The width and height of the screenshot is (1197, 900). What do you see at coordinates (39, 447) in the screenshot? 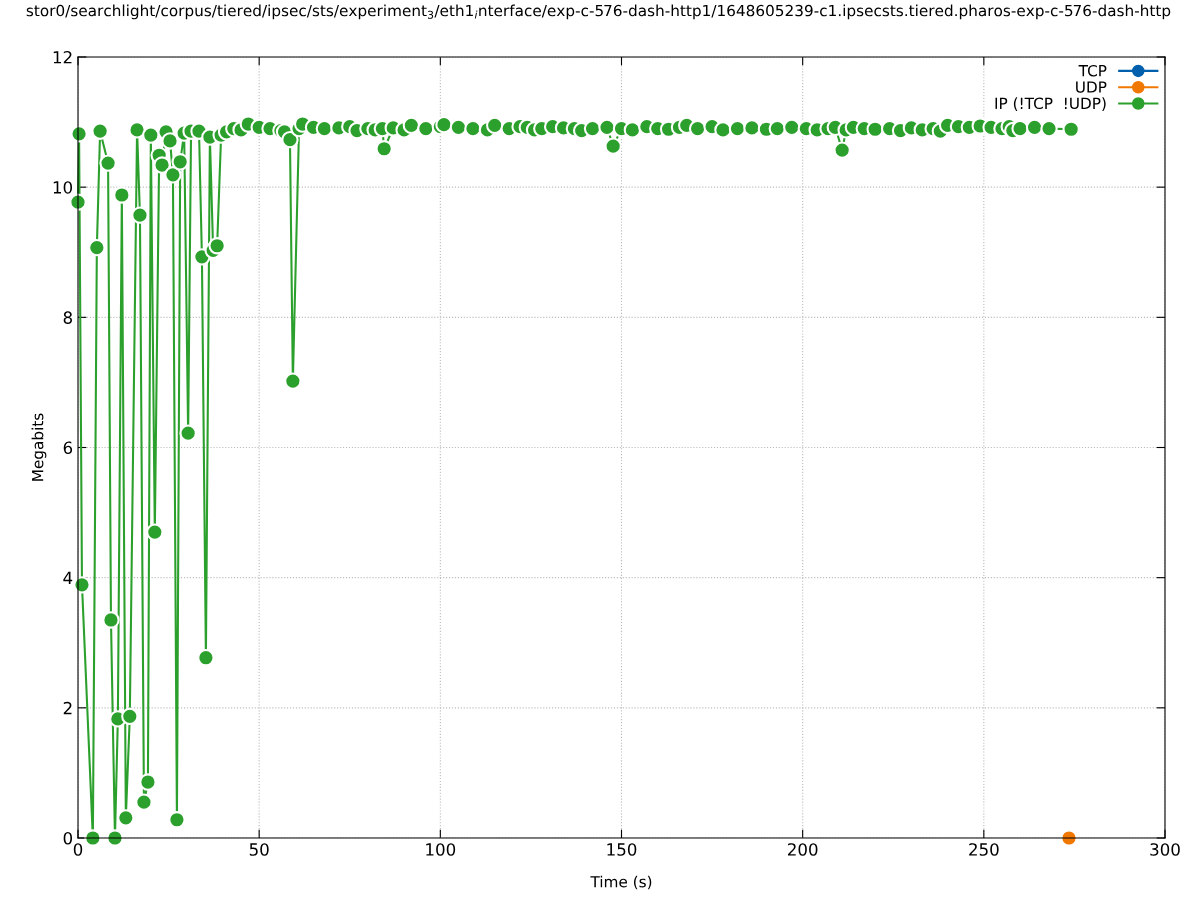
I see `y-axis-title: Megabits` at bounding box center [39, 447].